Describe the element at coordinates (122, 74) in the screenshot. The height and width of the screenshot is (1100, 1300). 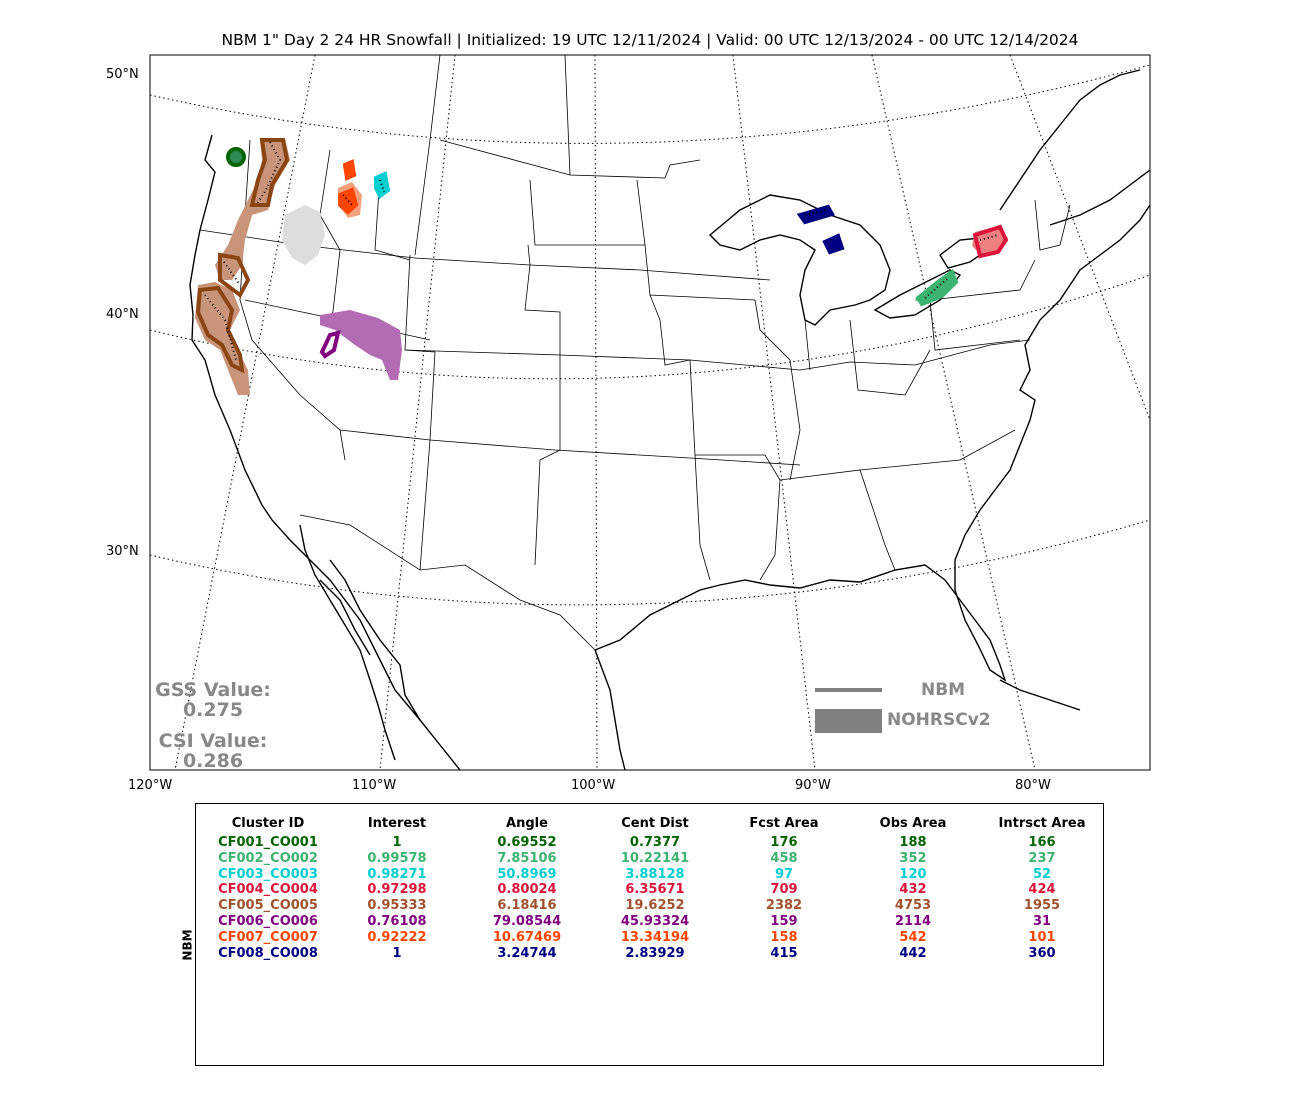
I see `lat-label-50: 50°N` at that location.